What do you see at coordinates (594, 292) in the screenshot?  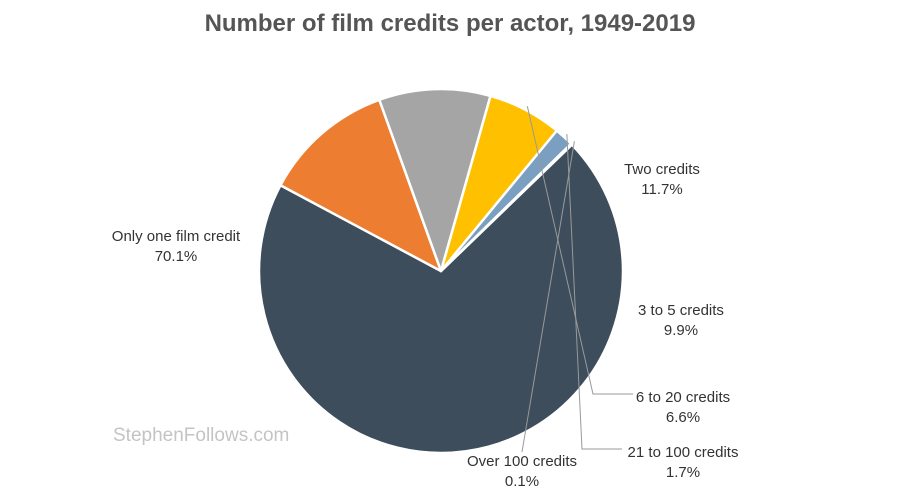 I see `leader-line-21-to-100-credits` at bounding box center [594, 292].